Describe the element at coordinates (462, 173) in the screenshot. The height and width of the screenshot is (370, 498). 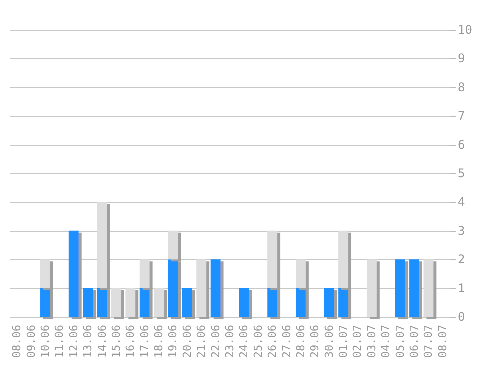
I see `y-tick-label: 5` at that location.